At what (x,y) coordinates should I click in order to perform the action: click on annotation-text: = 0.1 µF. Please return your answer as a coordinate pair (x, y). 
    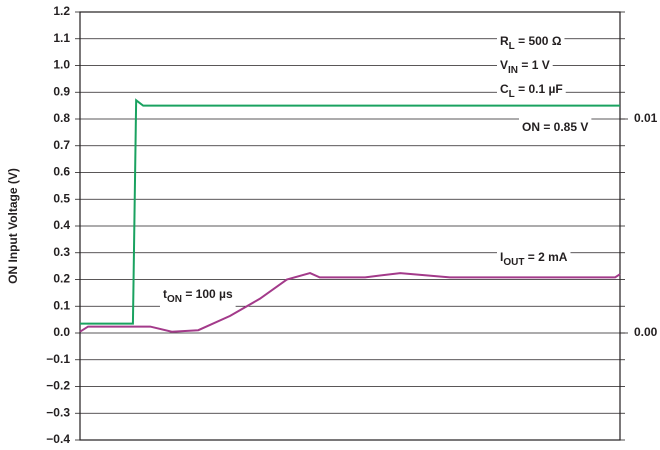
    Looking at the image, I should click on (539, 89).